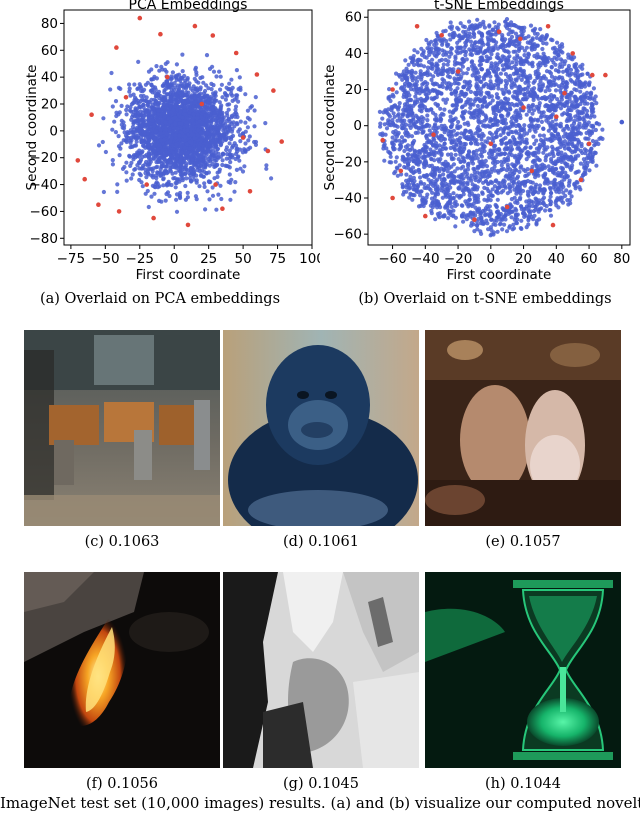  What do you see at coordinates (49, 51) in the screenshot?
I see `pca-y-tick-label: 60` at bounding box center [49, 51].